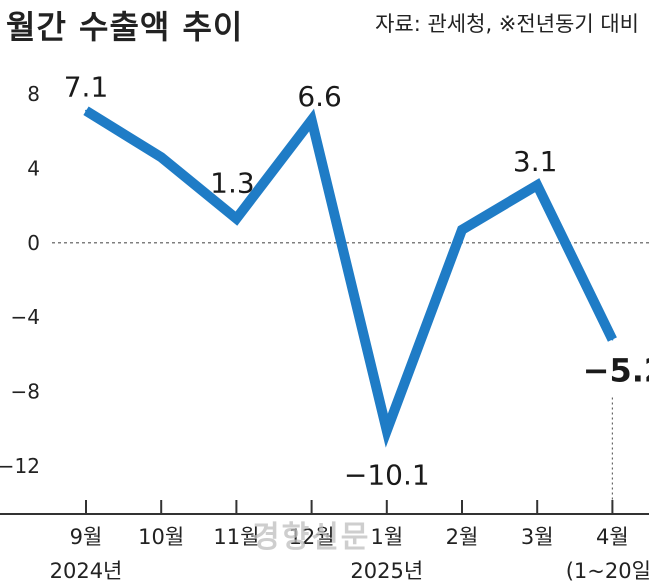 The height and width of the screenshot is (583, 649). Describe the element at coordinates (535, 161) in the screenshot. I see `data-label: 3.1` at that location.